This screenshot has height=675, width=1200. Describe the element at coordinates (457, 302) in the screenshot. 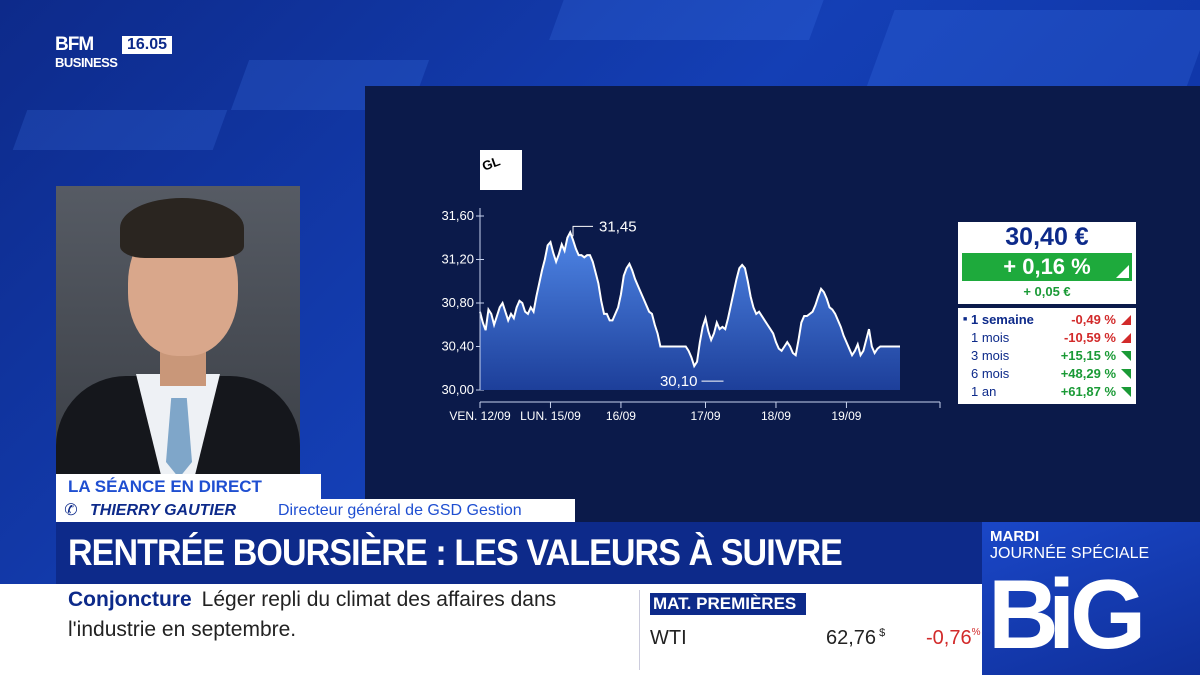

I see `y-tick-label: 30,80` at that location.